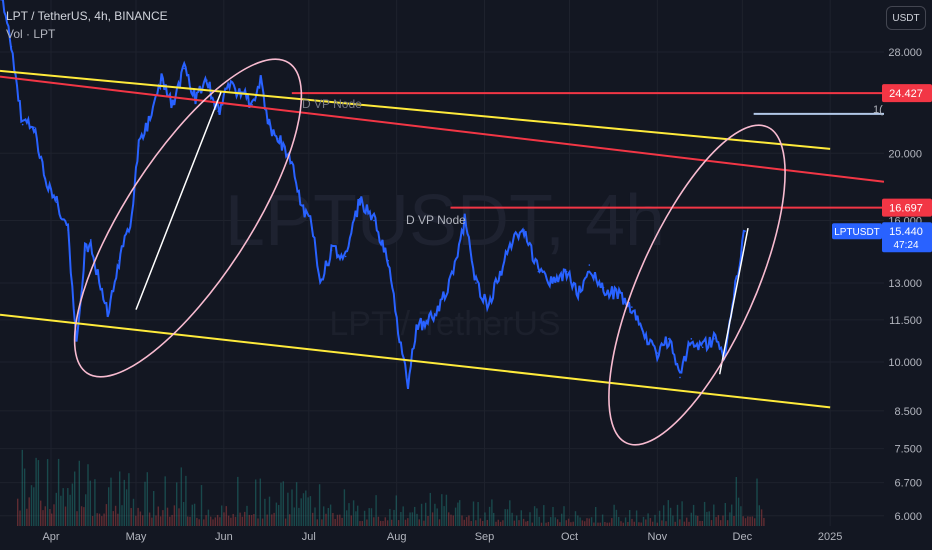 This screenshot has height=550, width=932. What do you see at coordinates (188, 218) in the screenshot?
I see `highlight-ellipse` at bounding box center [188, 218].